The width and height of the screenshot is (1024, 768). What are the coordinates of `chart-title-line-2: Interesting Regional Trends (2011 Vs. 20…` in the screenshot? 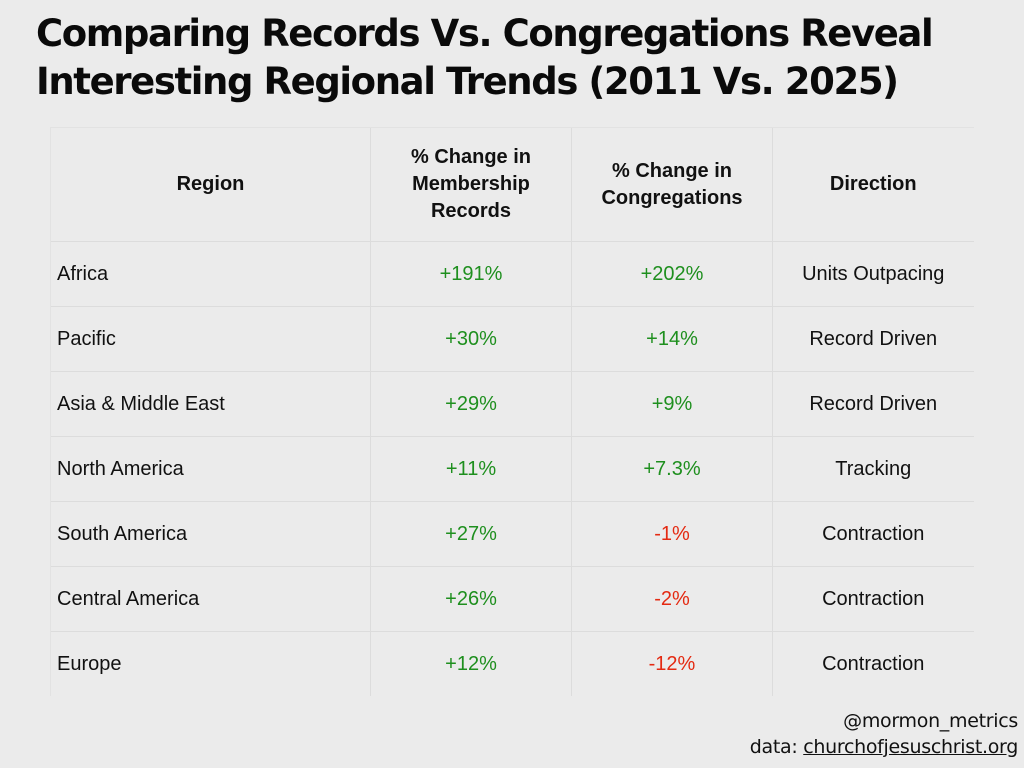 It's located at (467, 81).